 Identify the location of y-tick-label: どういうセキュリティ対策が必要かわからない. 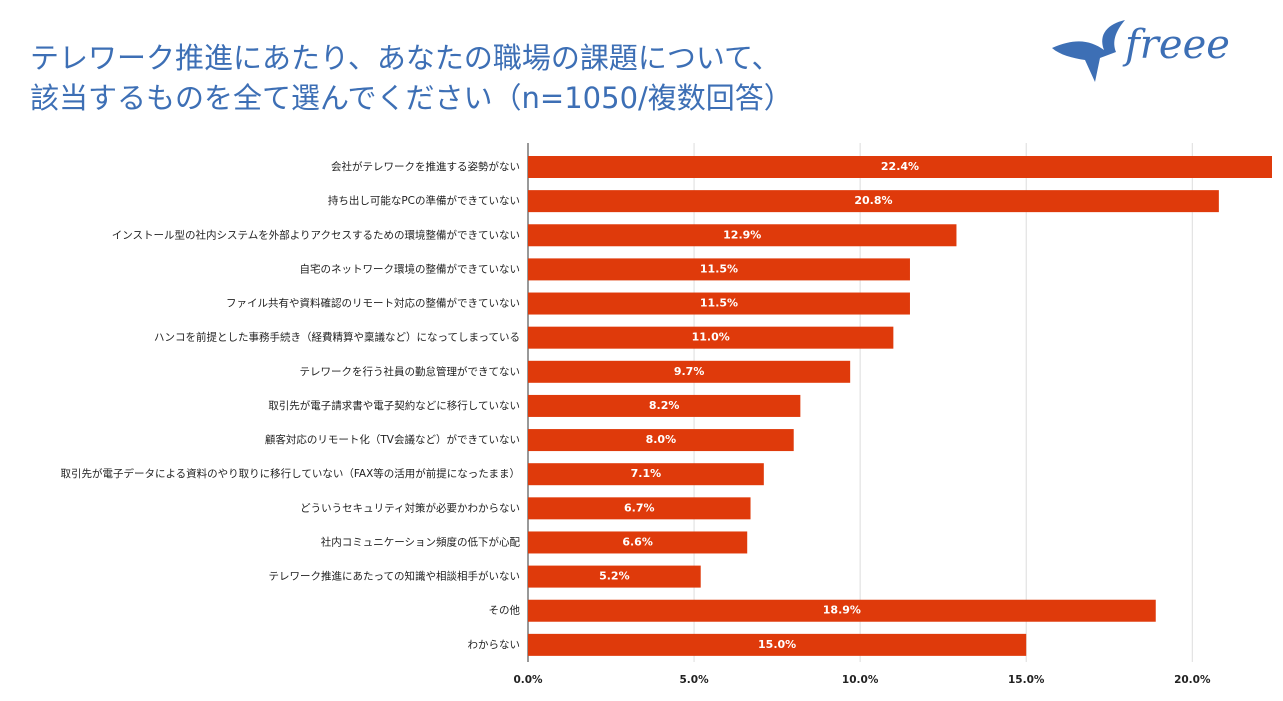
(410, 507).